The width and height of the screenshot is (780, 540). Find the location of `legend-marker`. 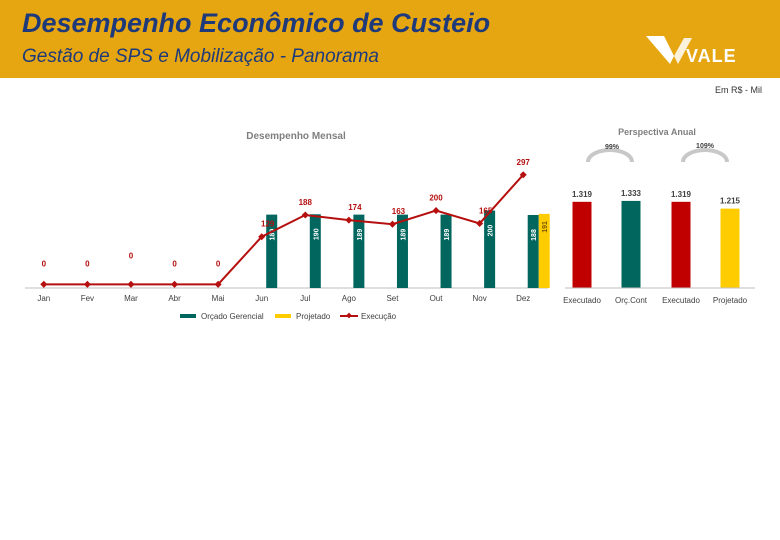

legend-marker is located at coordinates (349, 316).